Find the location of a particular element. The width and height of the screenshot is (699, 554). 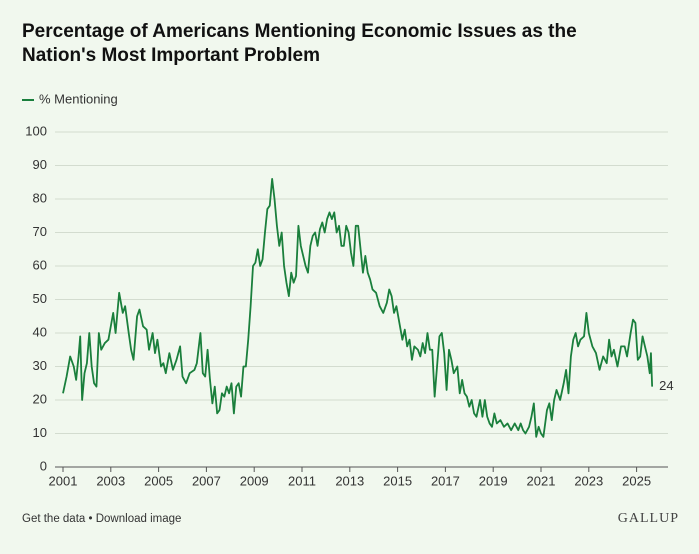

x-tick-label: 2025 is located at coordinates (636, 480).